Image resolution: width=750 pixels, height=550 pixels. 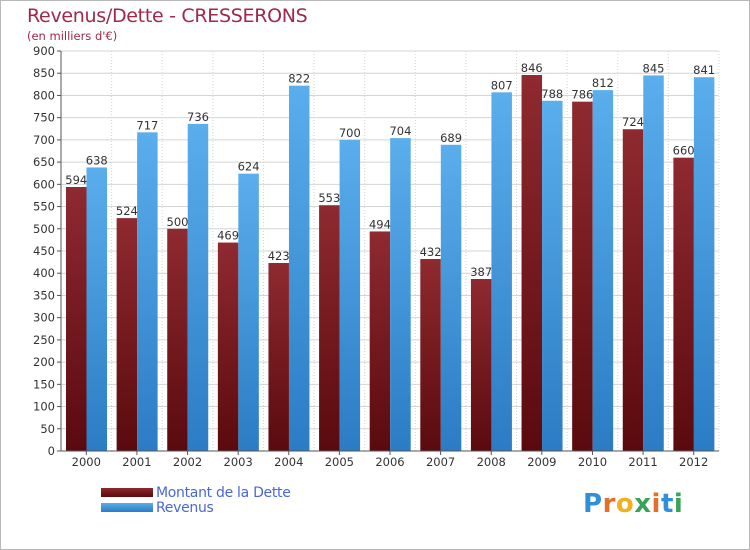 I want to click on bar-dette-2012, so click(x=683, y=304).